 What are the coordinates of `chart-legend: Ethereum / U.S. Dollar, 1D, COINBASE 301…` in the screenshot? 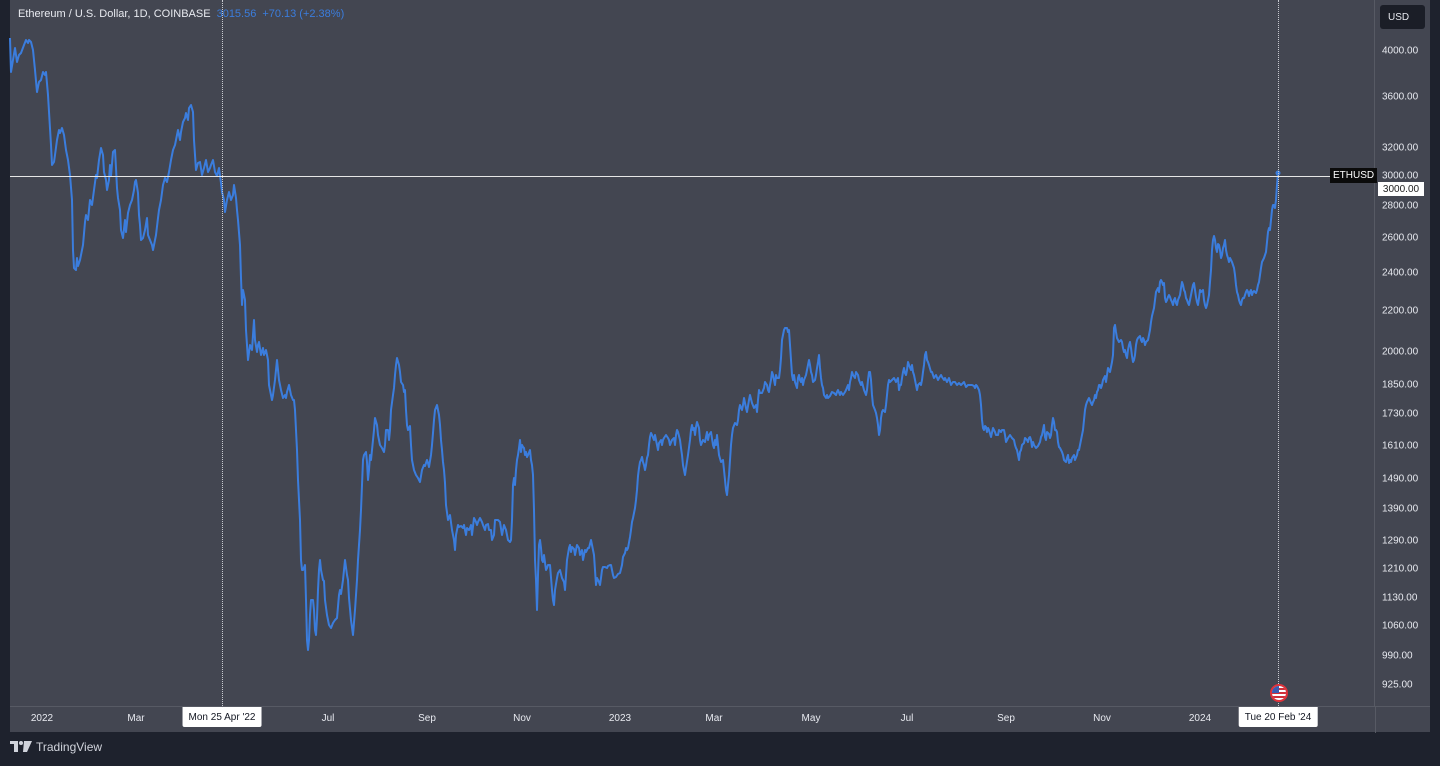 It's located at (181, 14).